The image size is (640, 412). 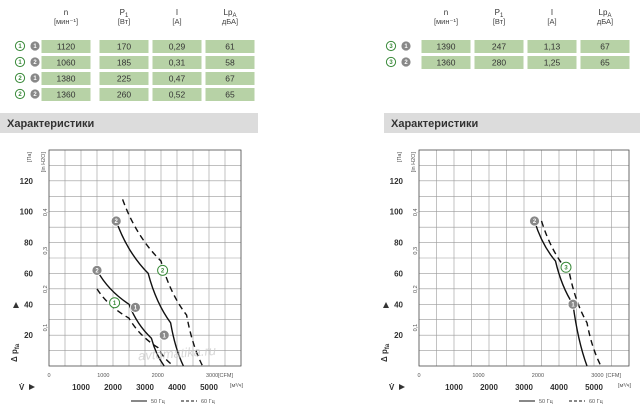 I want to click on table-cell: 58, so click(x=230, y=63).